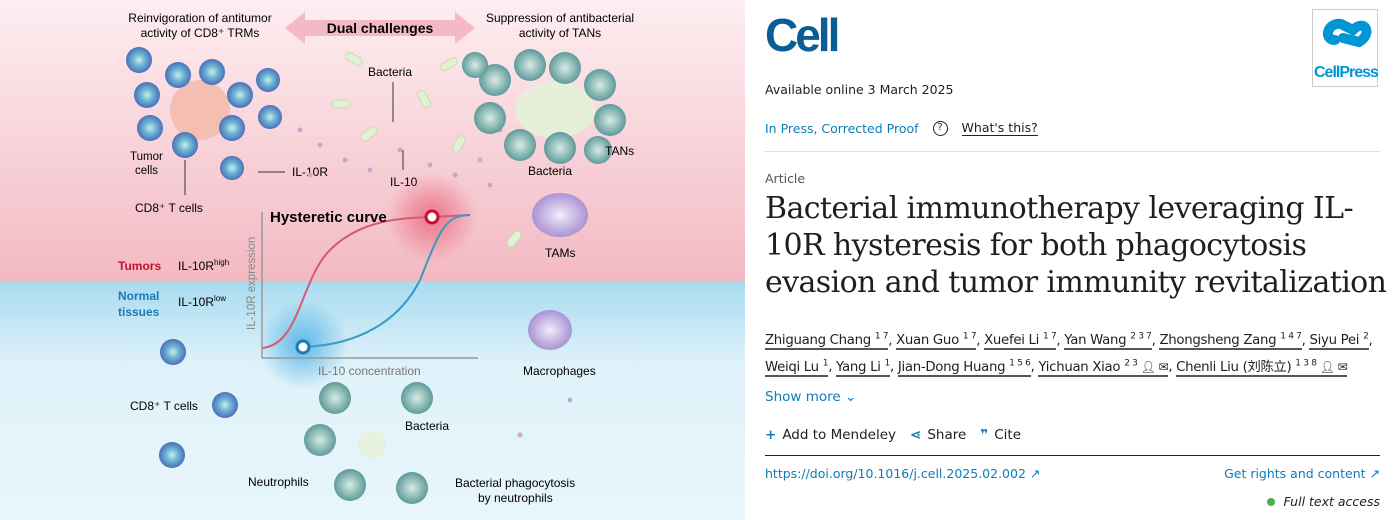  What do you see at coordinates (803, 397) in the screenshot?
I see `show-more-label: Show more` at bounding box center [803, 397].